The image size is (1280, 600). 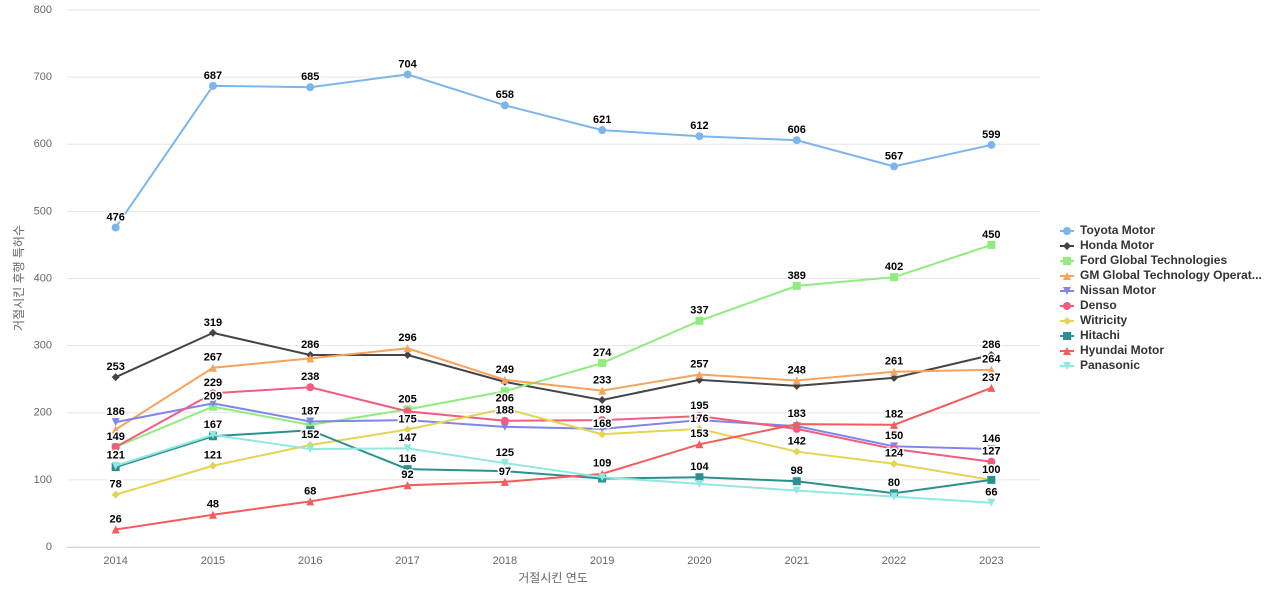 What do you see at coordinates (213, 425) in the screenshot?
I see `data-label: 167` at bounding box center [213, 425].